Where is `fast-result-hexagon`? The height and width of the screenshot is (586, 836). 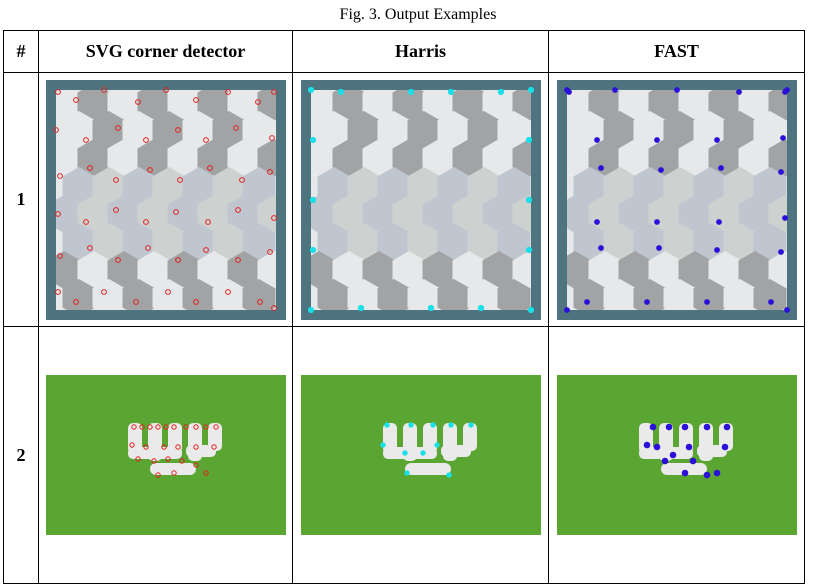 fast-result-hexagon is located at coordinates (676, 199).